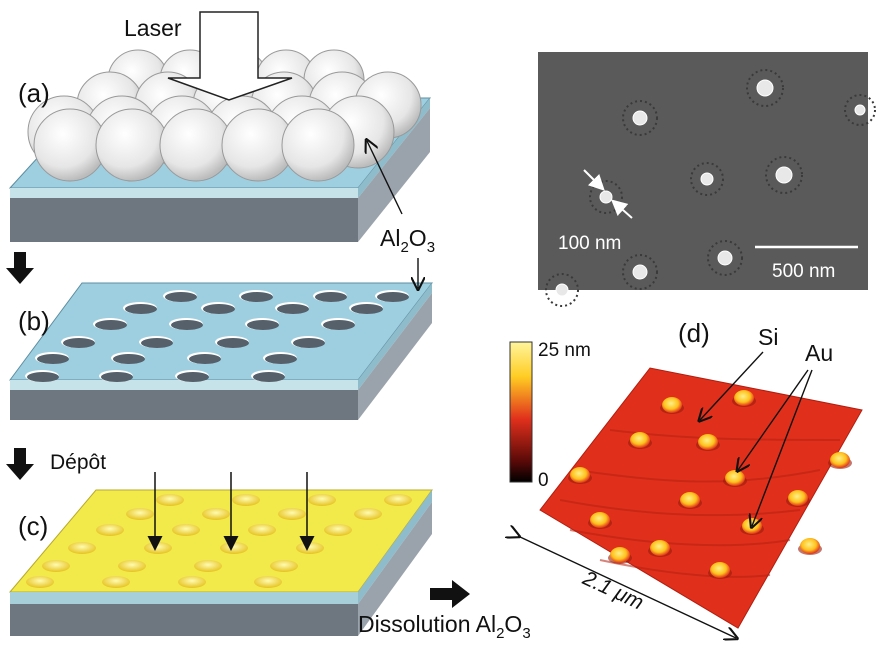 The height and width of the screenshot is (648, 878). I want to click on panel-c-label: (c), so click(33, 526).